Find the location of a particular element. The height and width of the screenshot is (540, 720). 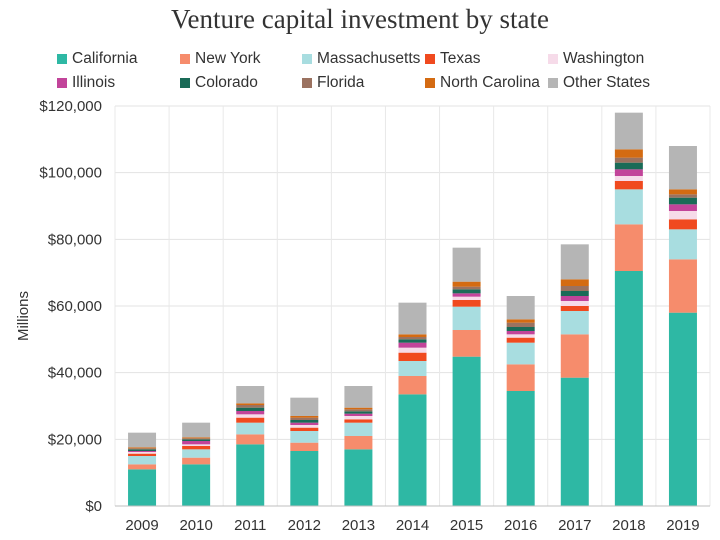

x-tick-label: 2009 is located at coordinates (141, 525).